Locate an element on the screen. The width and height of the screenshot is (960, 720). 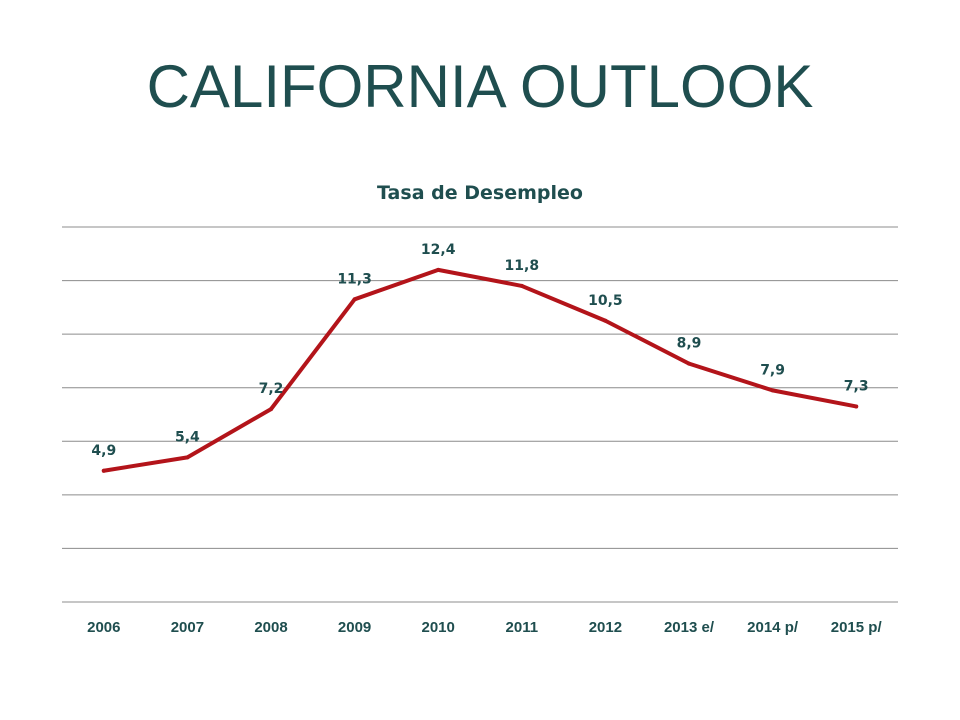
data-label: 7,3 is located at coordinates (856, 386).